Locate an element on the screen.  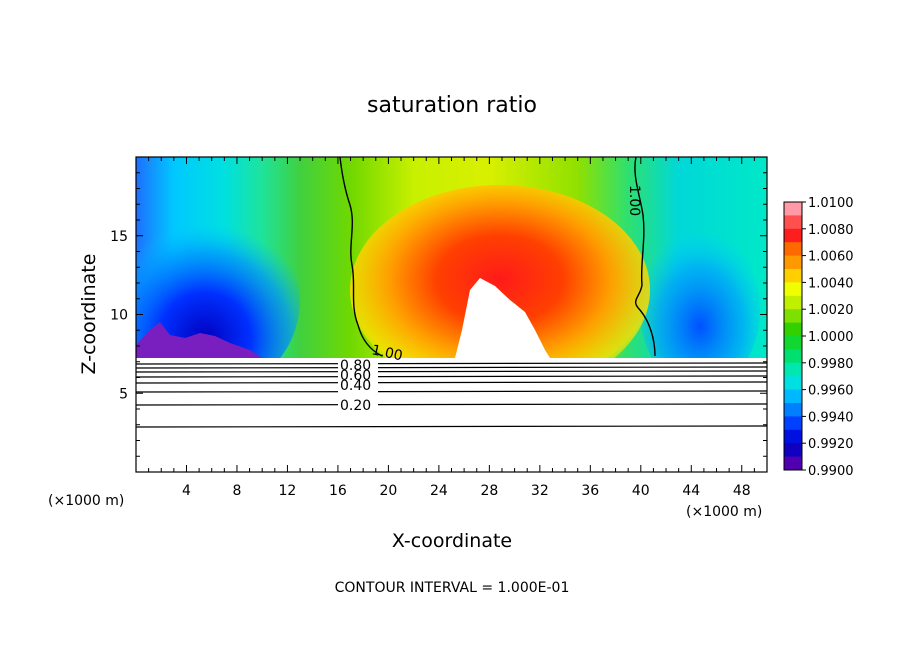
contour-label-1-00-left: 1.00 is located at coordinates (387, 353).